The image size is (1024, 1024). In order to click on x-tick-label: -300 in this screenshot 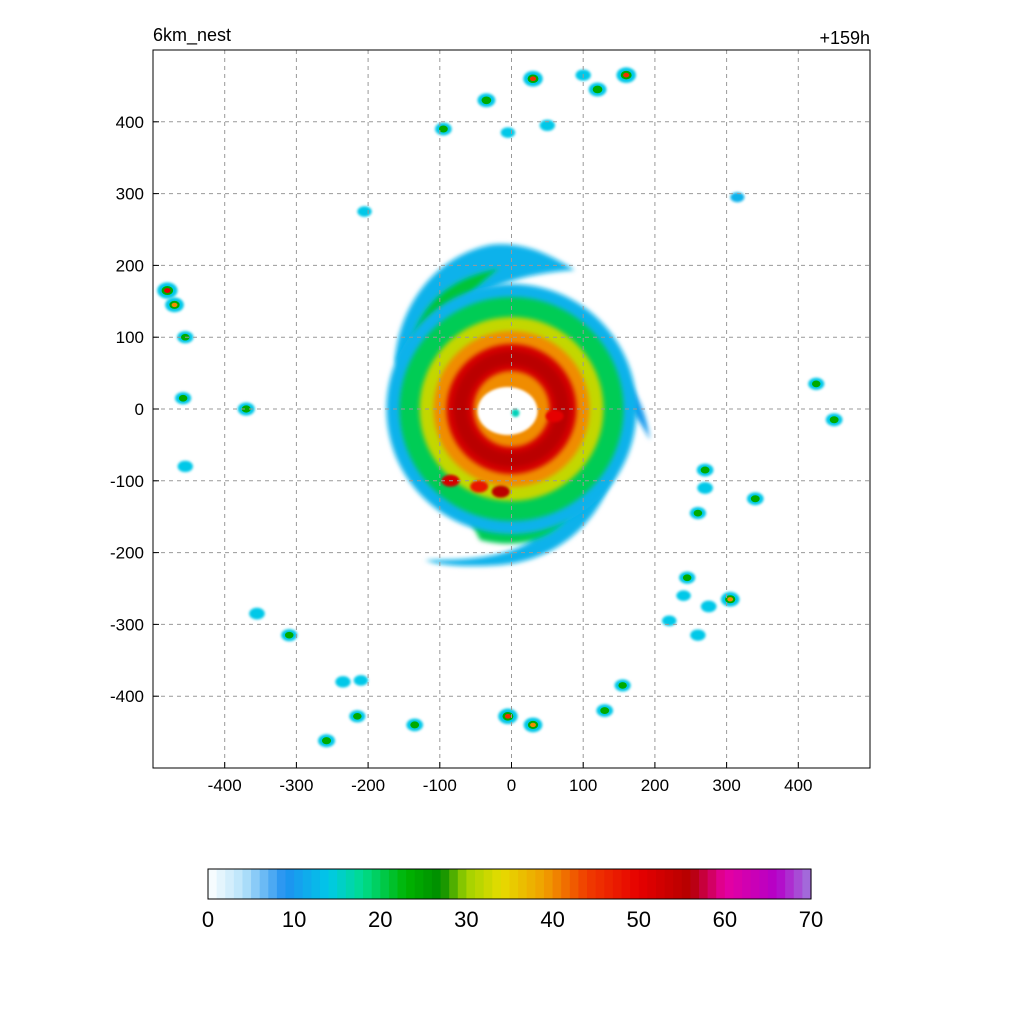, I will do `click(296, 785)`.